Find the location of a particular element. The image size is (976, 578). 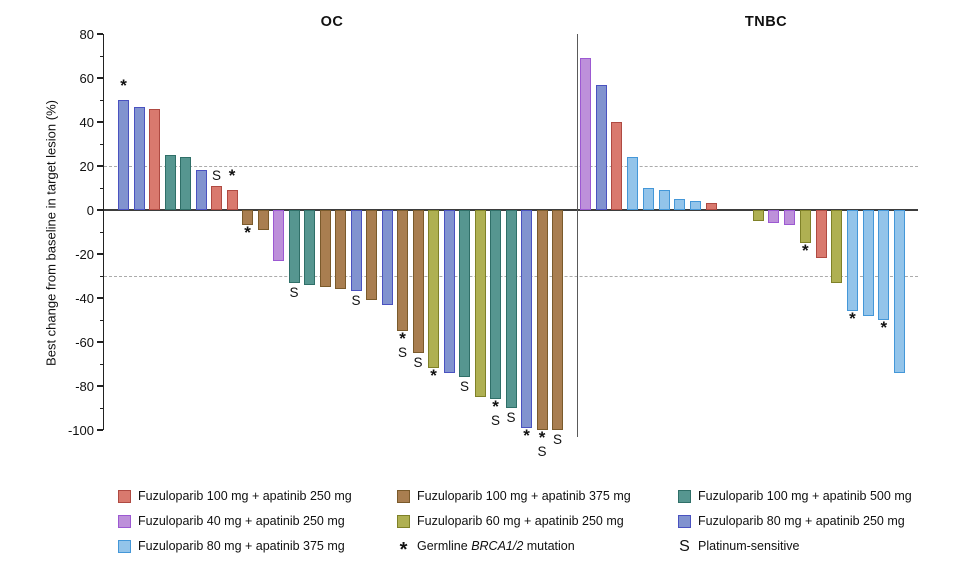

panel-title-tnbc: TNBC is located at coordinates (766, 22).